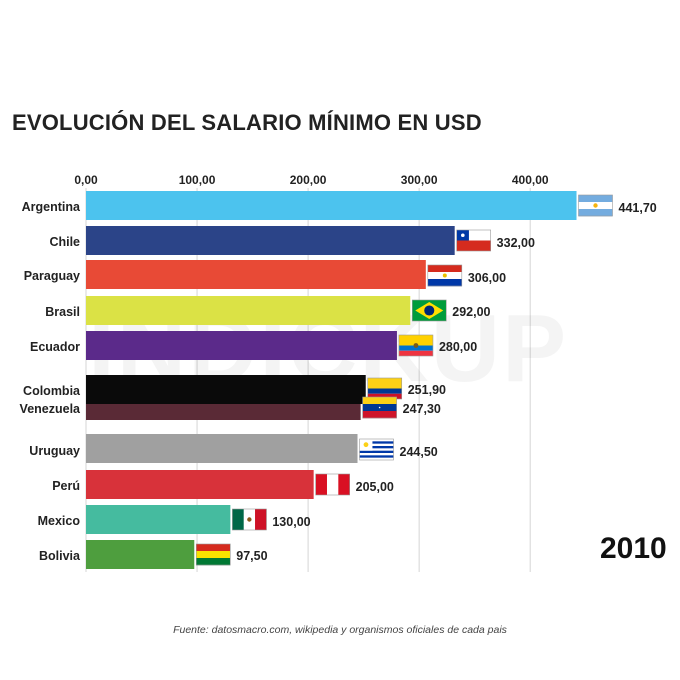 Image resolution: width=680 pixels, height=680 pixels. Describe the element at coordinates (471, 312) in the screenshot. I see `value-label: 292,00` at that location.